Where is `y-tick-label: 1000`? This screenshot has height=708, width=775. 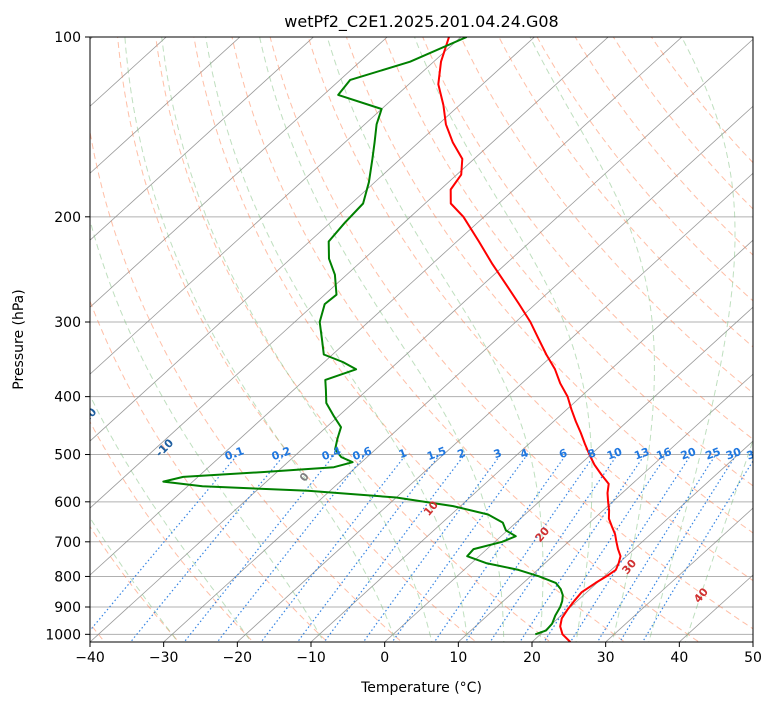 y-tick-label: 1000 is located at coordinates (63, 635).